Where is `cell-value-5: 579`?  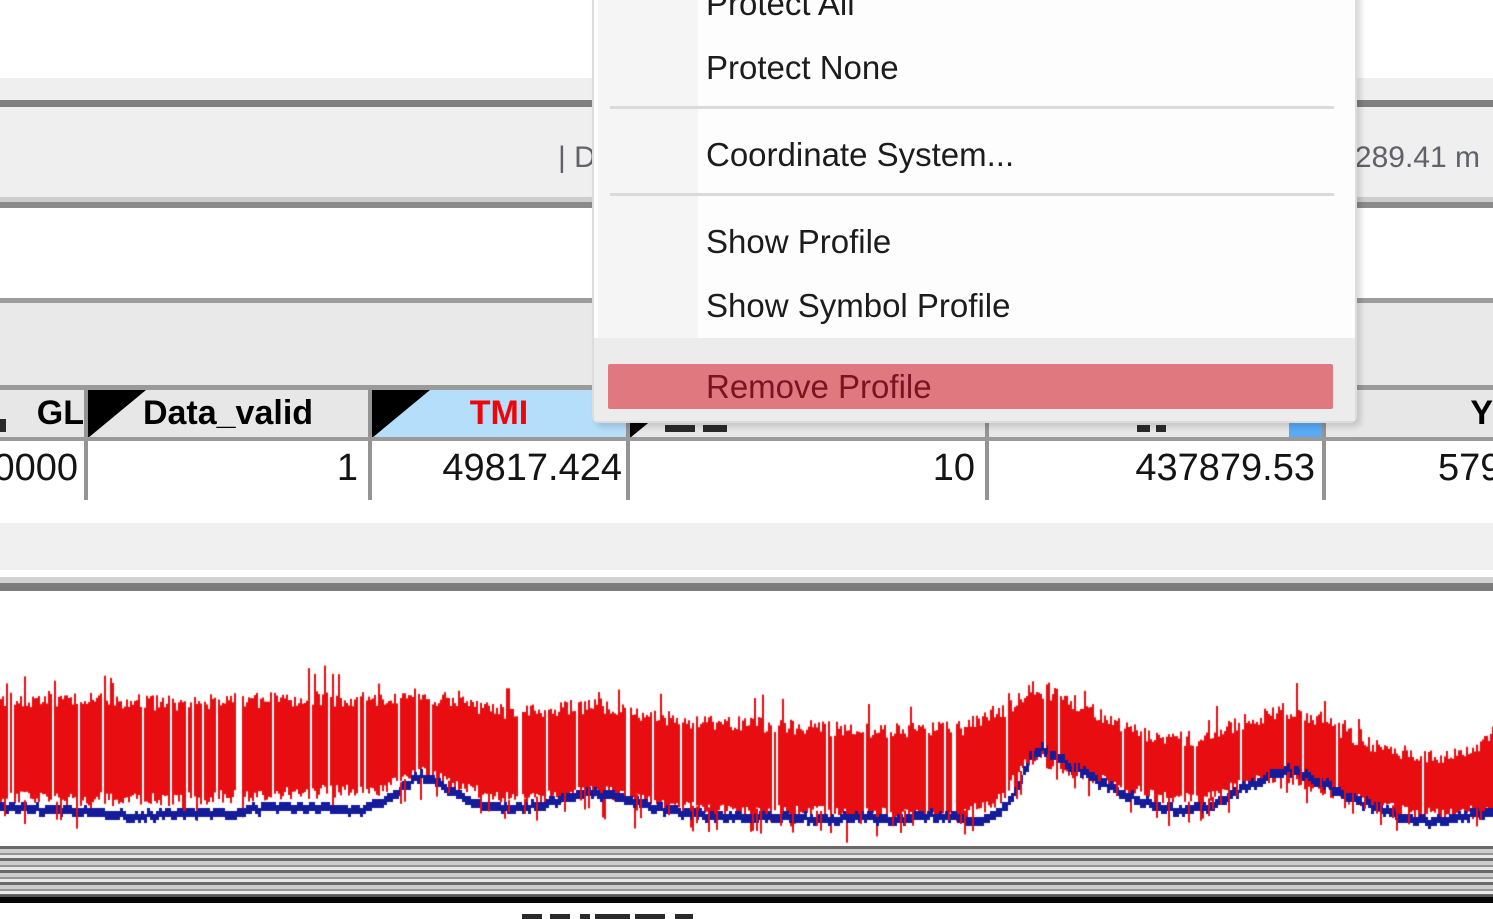
cell-value-5: 579 is located at coordinates (1465, 468).